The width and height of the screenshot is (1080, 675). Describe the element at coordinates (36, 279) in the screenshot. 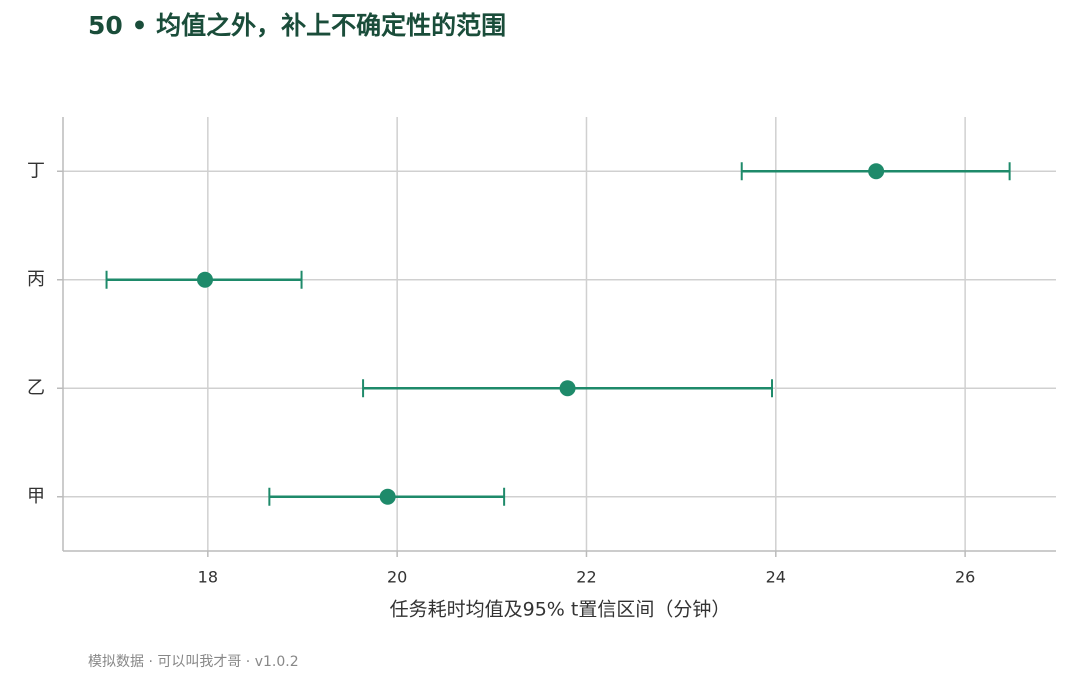

I see `y-tick-label: 丙` at that location.